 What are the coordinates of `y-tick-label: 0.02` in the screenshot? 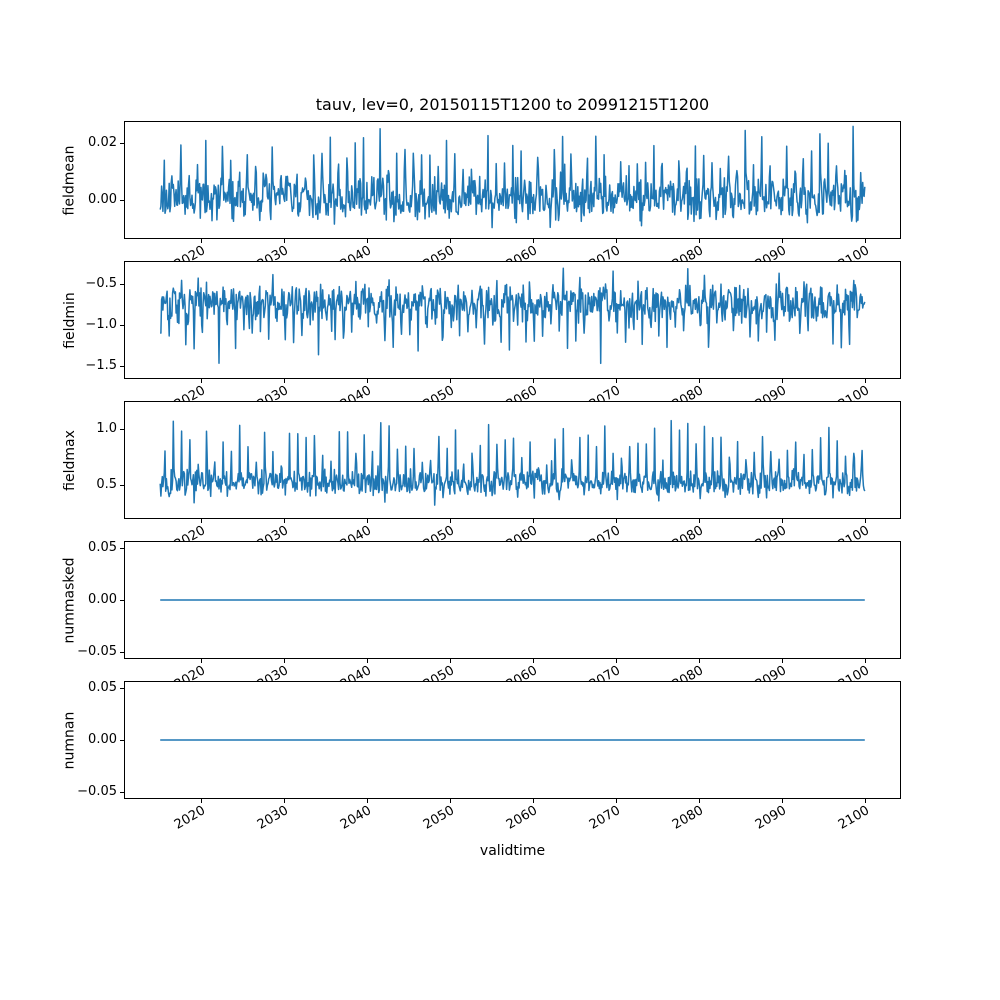 It's located at (102, 142).